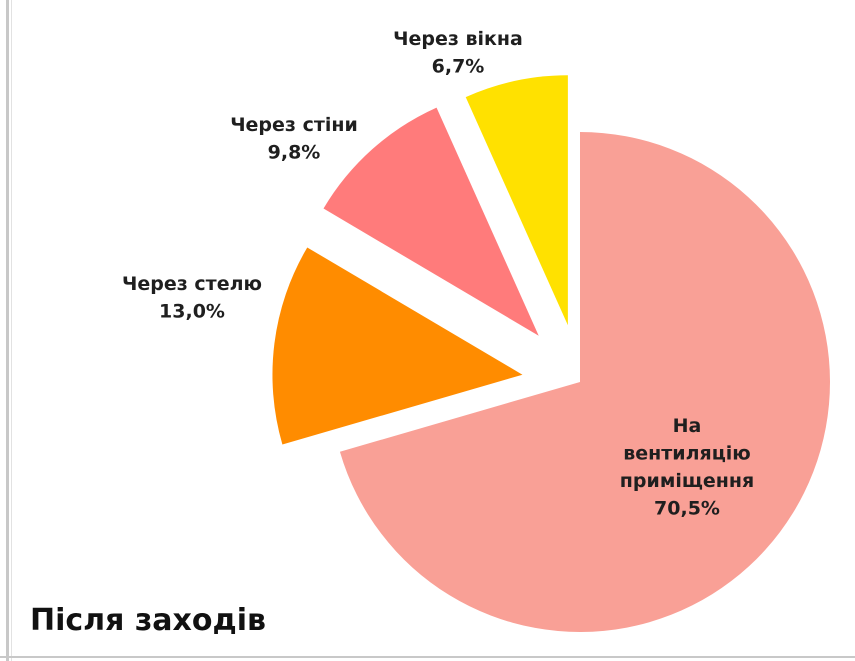 This screenshot has height=661, width=855. Describe the element at coordinates (458, 39) in the screenshot. I see `slice-label-line: Через вікна` at that location.